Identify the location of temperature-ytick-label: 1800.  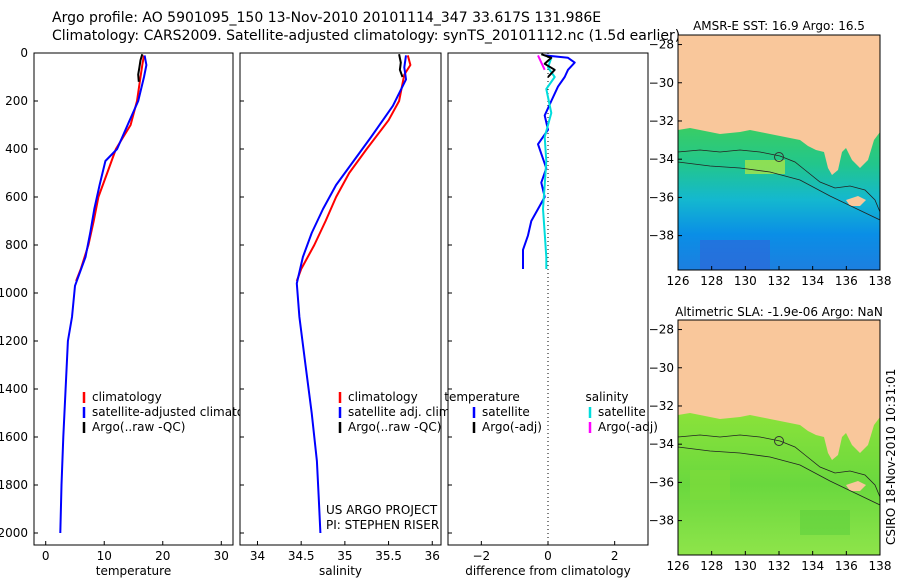
(14, 485).